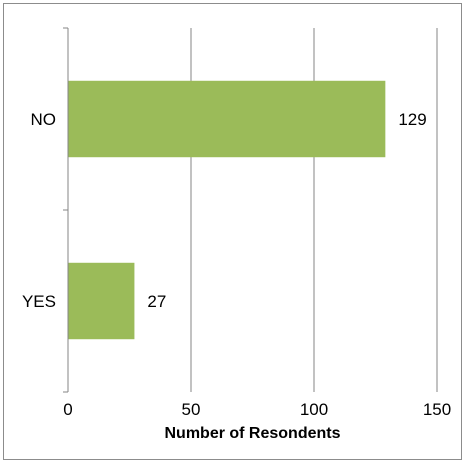 The image size is (467, 466). I want to click on bar-yes, so click(101, 301).